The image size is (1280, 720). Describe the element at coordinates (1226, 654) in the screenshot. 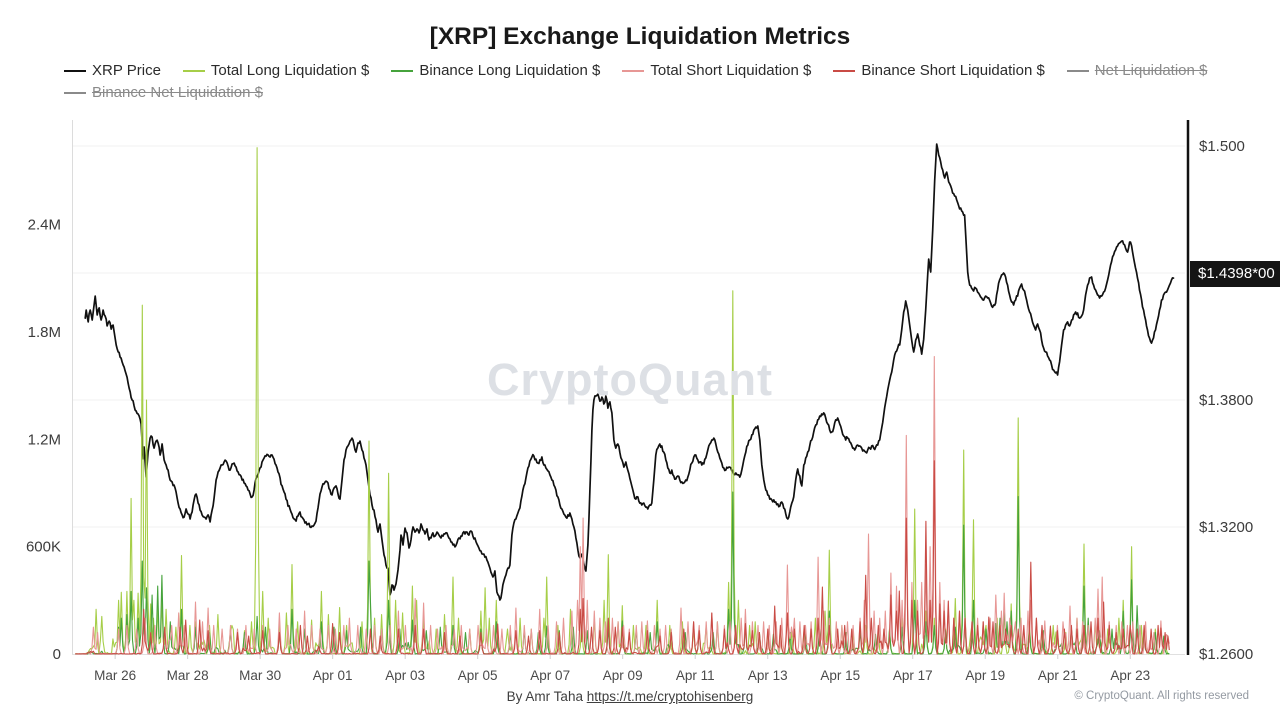

I see `right-axis-label: $1.2600` at that location.